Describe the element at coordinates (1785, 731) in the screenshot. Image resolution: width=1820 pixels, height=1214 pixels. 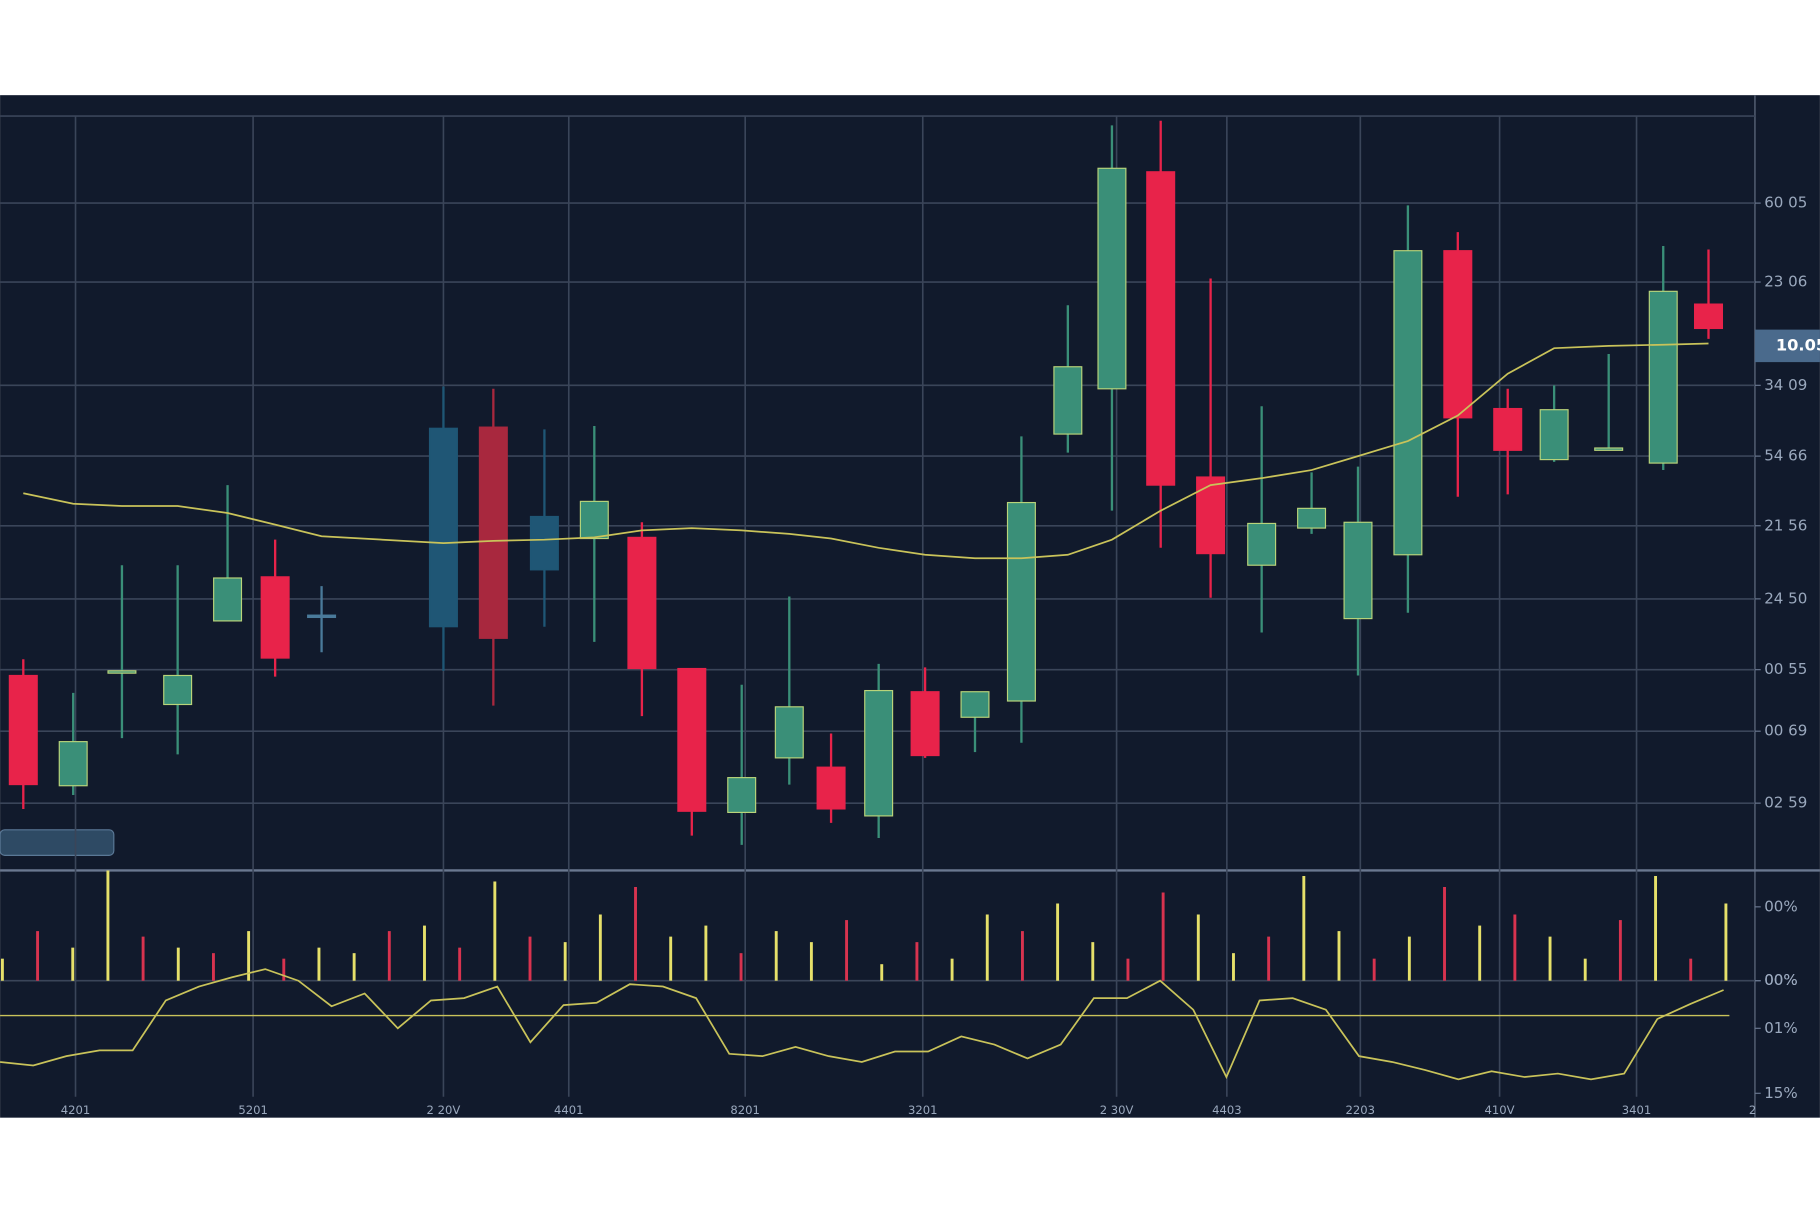
I see `y-tick-label: 00 69` at that location.